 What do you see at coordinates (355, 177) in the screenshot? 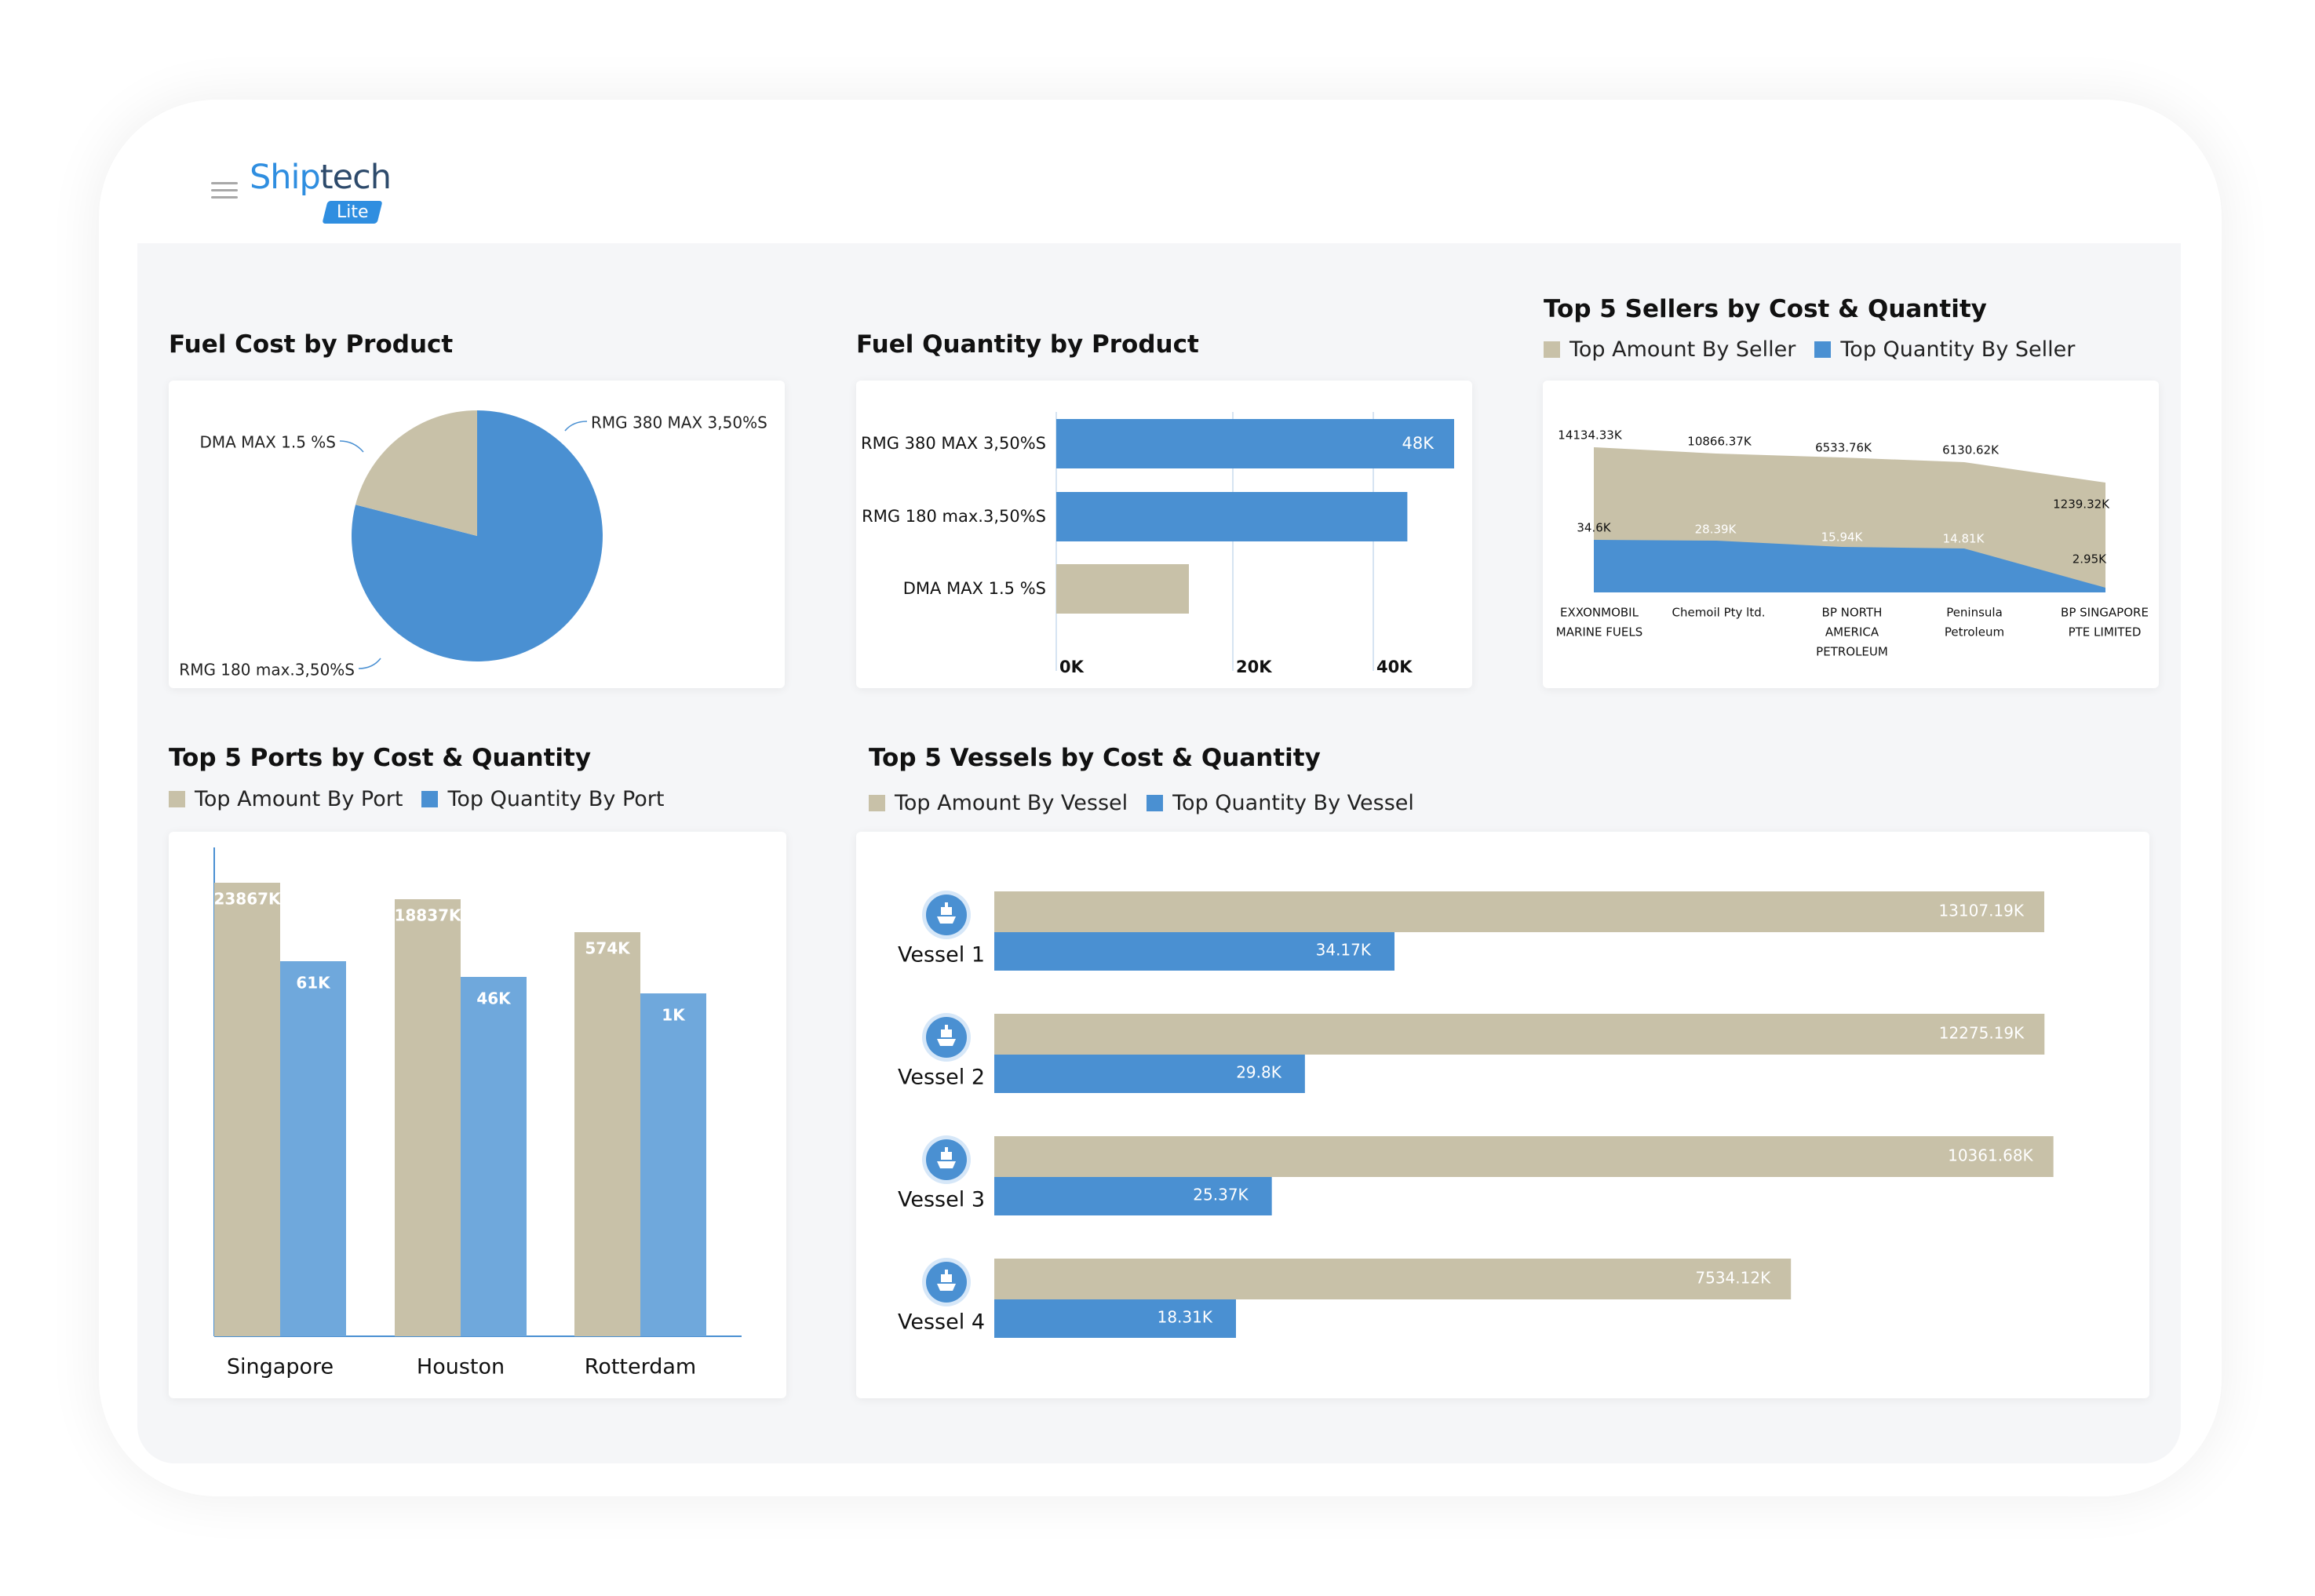
I see `logo-accent-text: tech` at bounding box center [355, 177].